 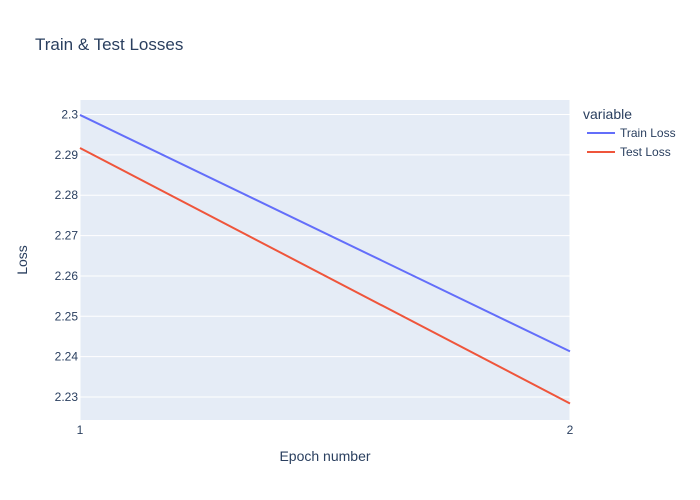 I want to click on y-tick-label: 2.25, so click(x=67, y=316).